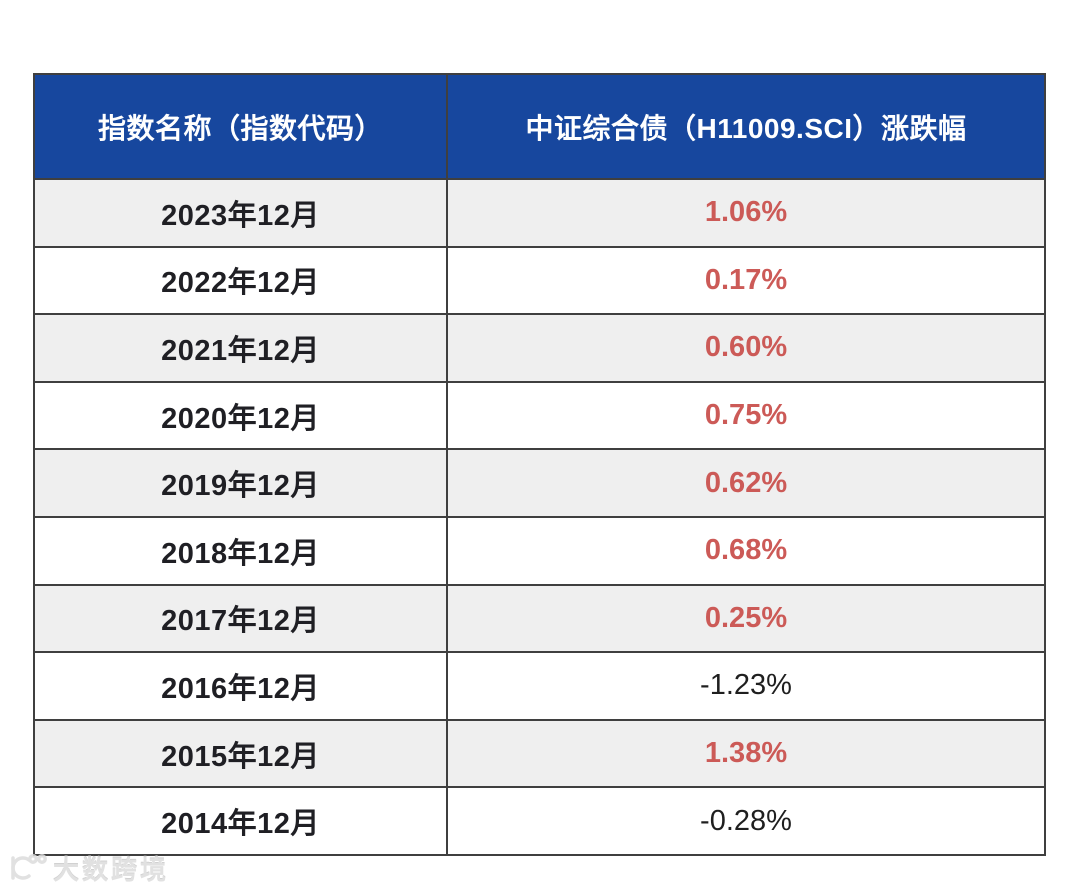 The height and width of the screenshot is (889, 1080). I want to click on table-header-row: 指数名称（指数代码） 中证综合债（H11009.SCI）涨跌幅, so click(539, 127).